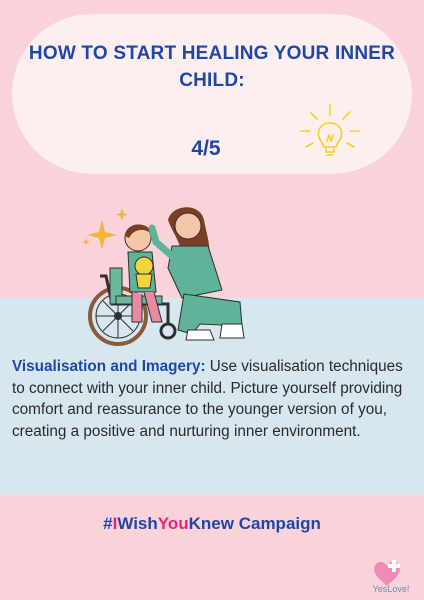  What do you see at coordinates (163, 276) in the screenshot?
I see `caregiver-and-child-illustration` at bounding box center [163, 276].